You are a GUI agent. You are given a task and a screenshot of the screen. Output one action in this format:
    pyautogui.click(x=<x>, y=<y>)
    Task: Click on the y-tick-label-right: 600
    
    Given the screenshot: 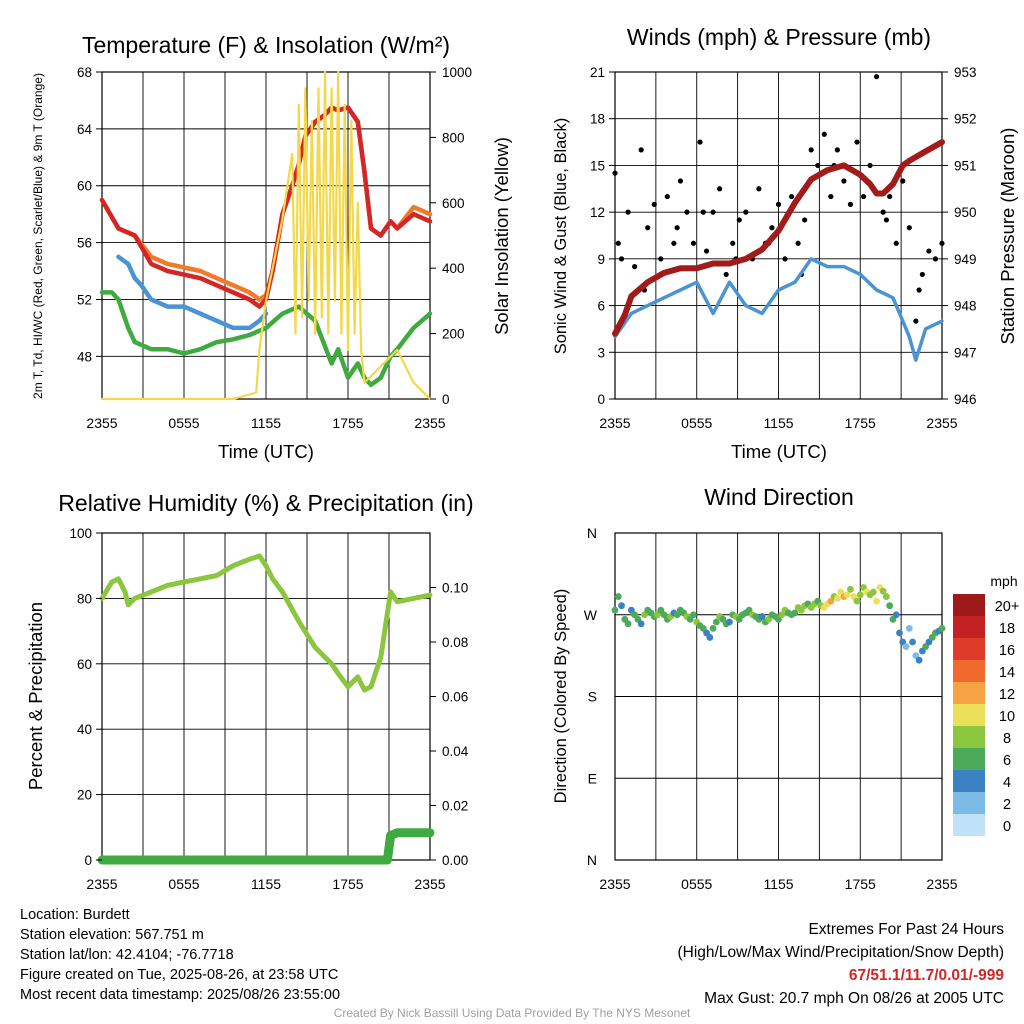 What is the action you would take?
    pyautogui.click(x=453, y=203)
    